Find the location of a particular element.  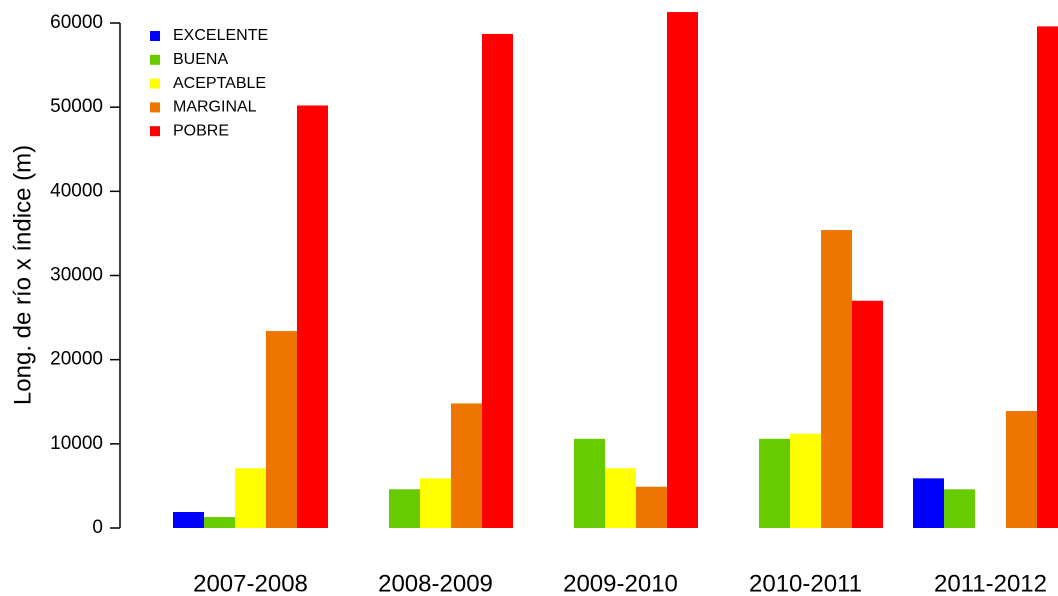

x-tick-label: 2010-2011 is located at coordinates (805, 583).